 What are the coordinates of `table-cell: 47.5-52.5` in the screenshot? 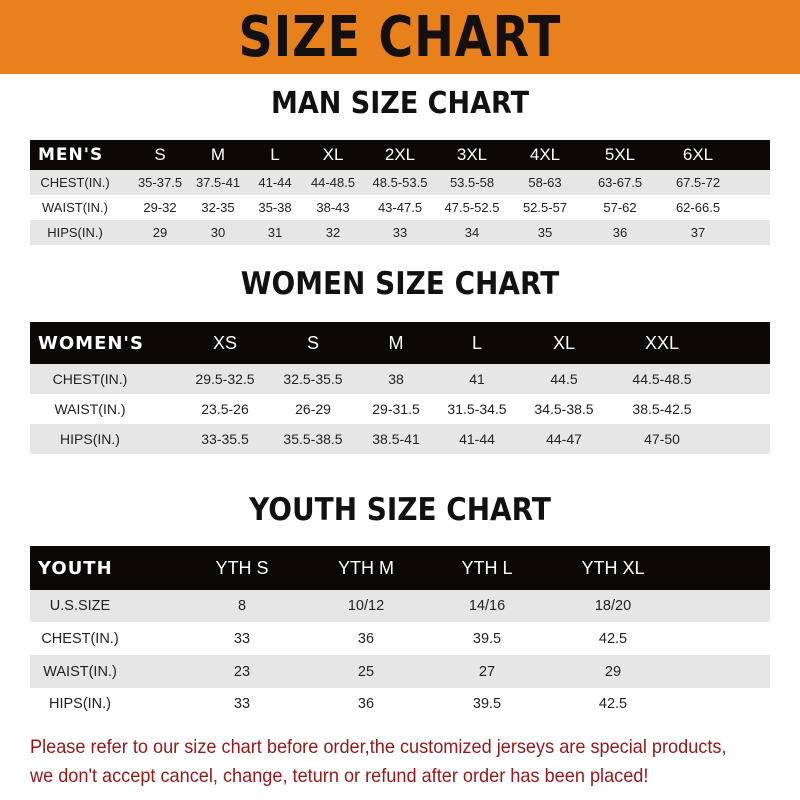 It's located at (472, 207).